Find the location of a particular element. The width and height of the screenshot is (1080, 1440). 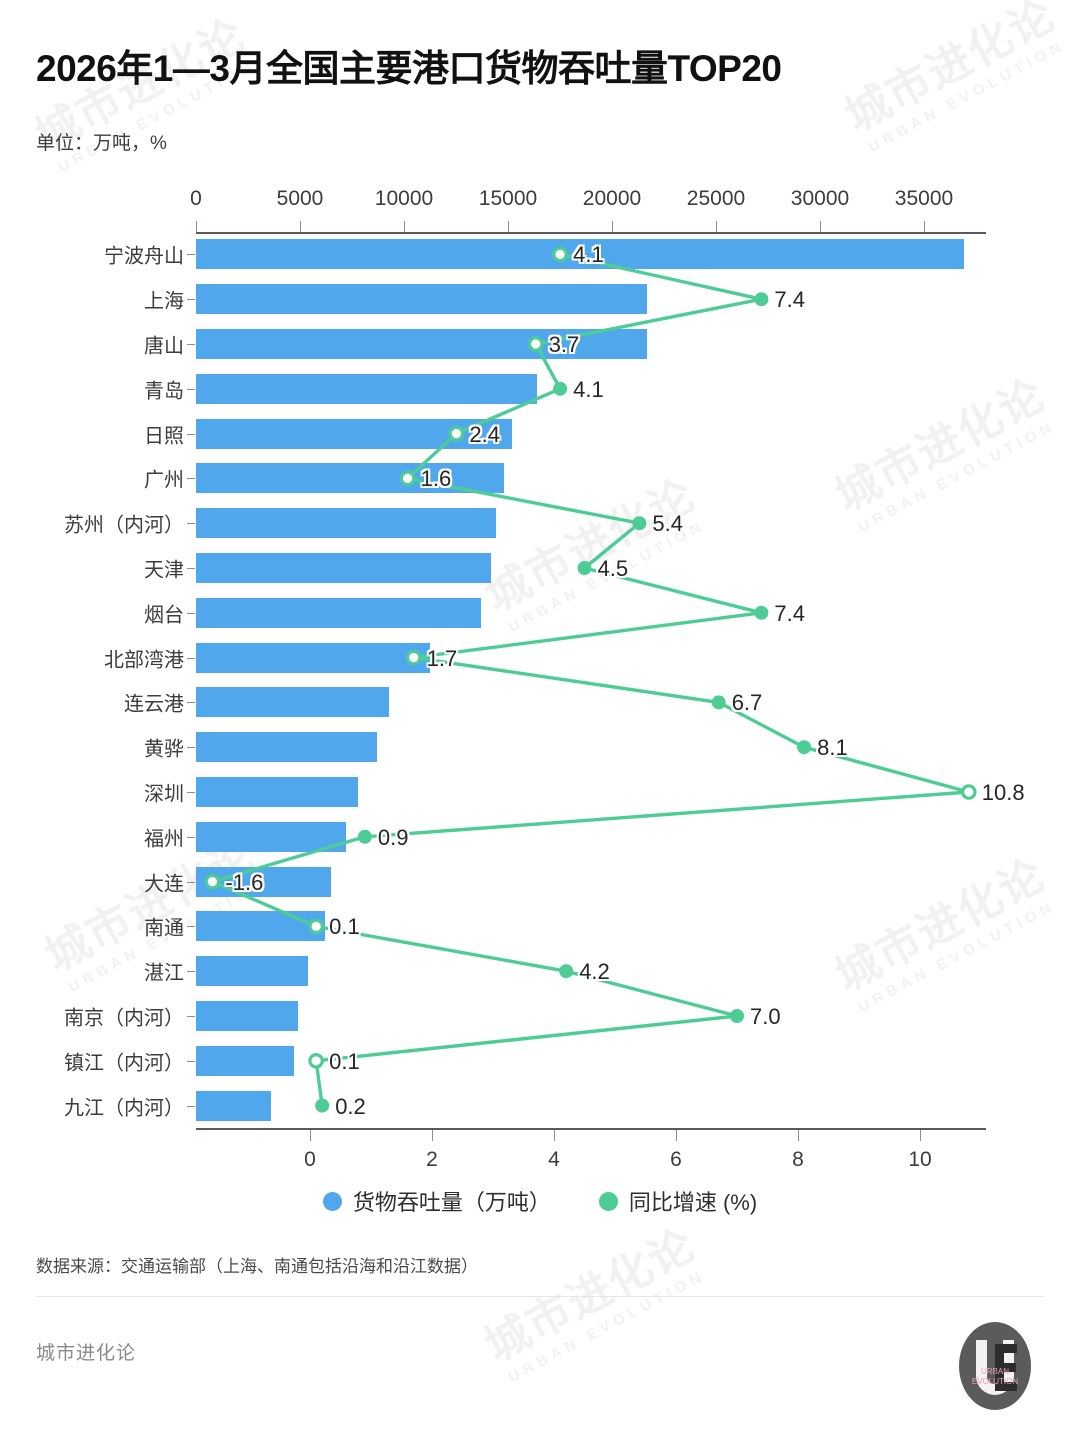

legend-label-growth: 同比增速 (%) is located at coordinates (693, 1202).